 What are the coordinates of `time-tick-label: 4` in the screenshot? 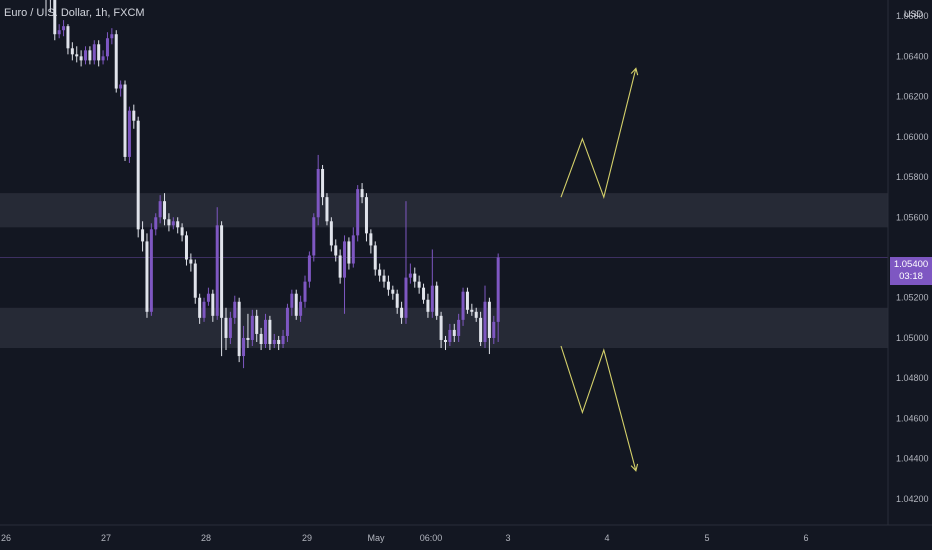 It's located at (606, 538).